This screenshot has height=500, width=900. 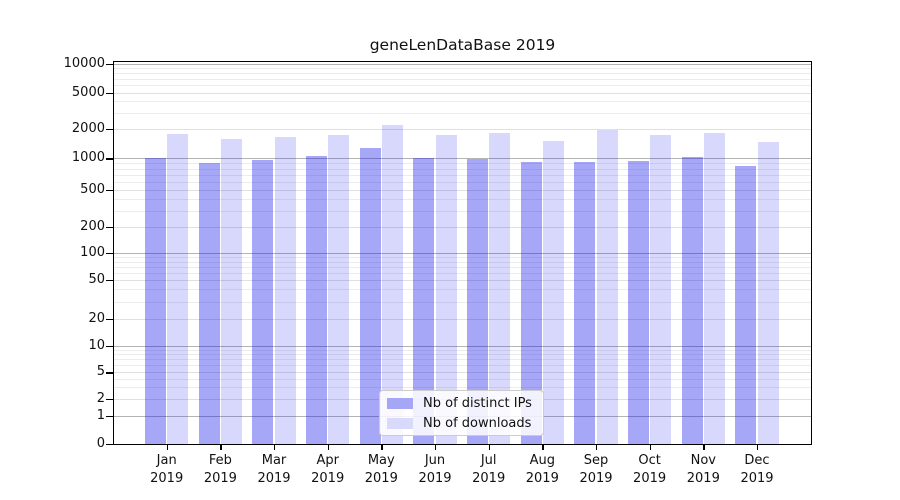 What do you see at coordinates (84, 63) in the screenshot?
I see `y-tick-label-10000: 10000` at bounding box center [84, 63].